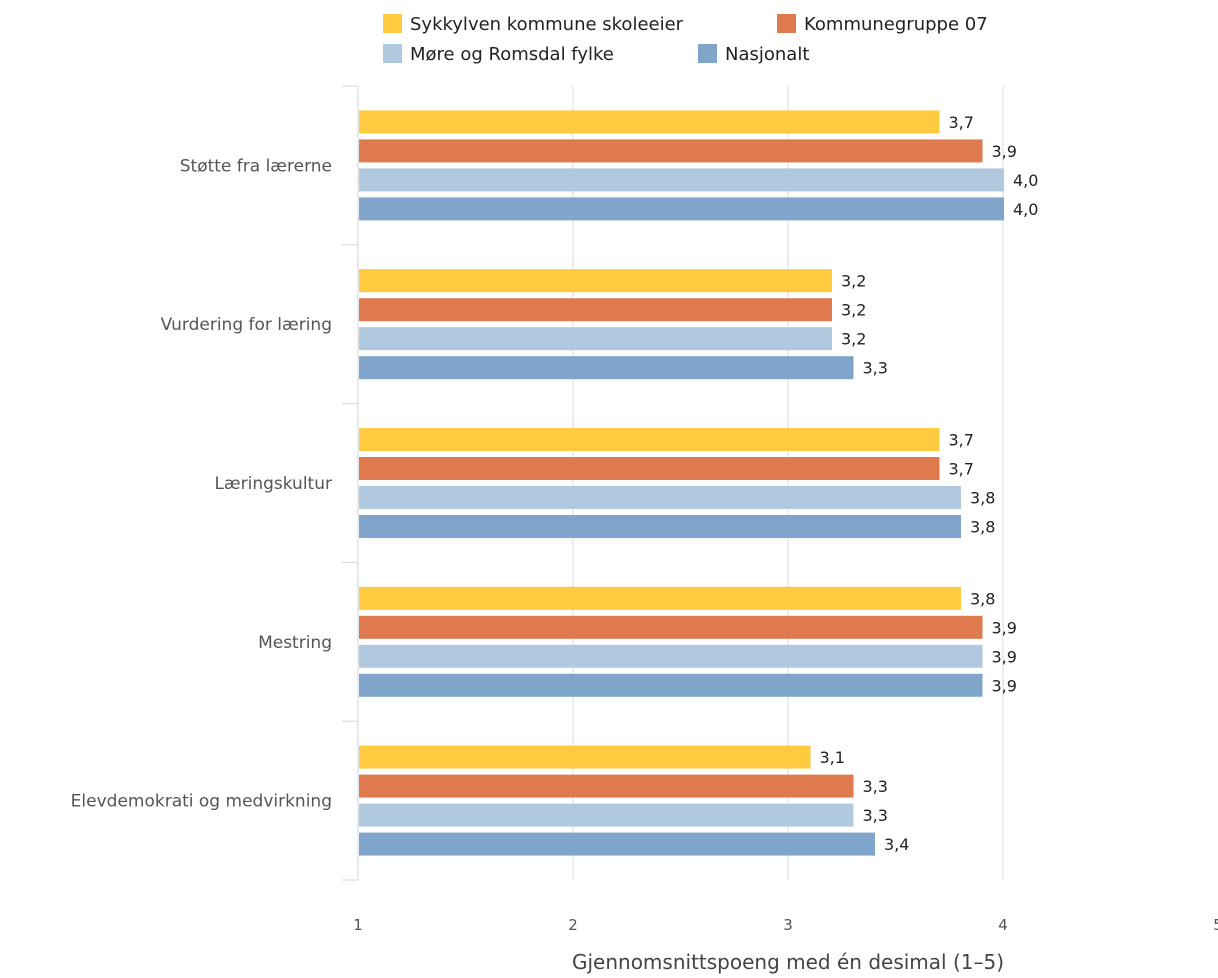  I want to click on legend-label: Møre og Romsdal fylke, so click(512, 54).